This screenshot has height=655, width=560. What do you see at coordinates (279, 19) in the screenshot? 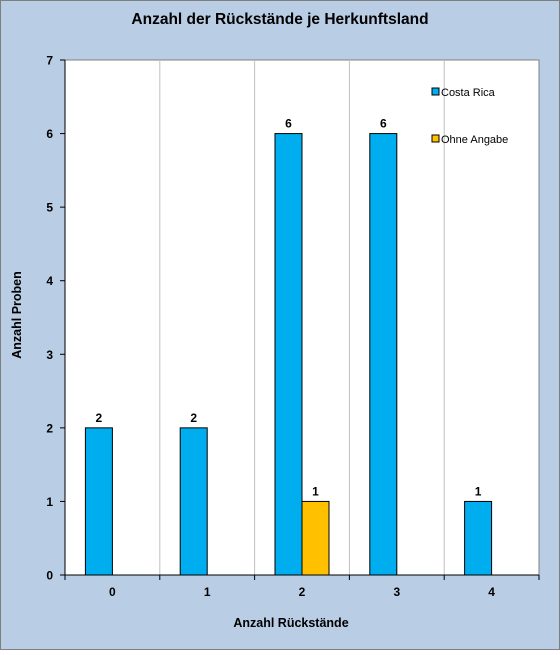
I see `chart-title: Anzahl der Rückstände je Herkunftsland` at bounding box center [279, 19].